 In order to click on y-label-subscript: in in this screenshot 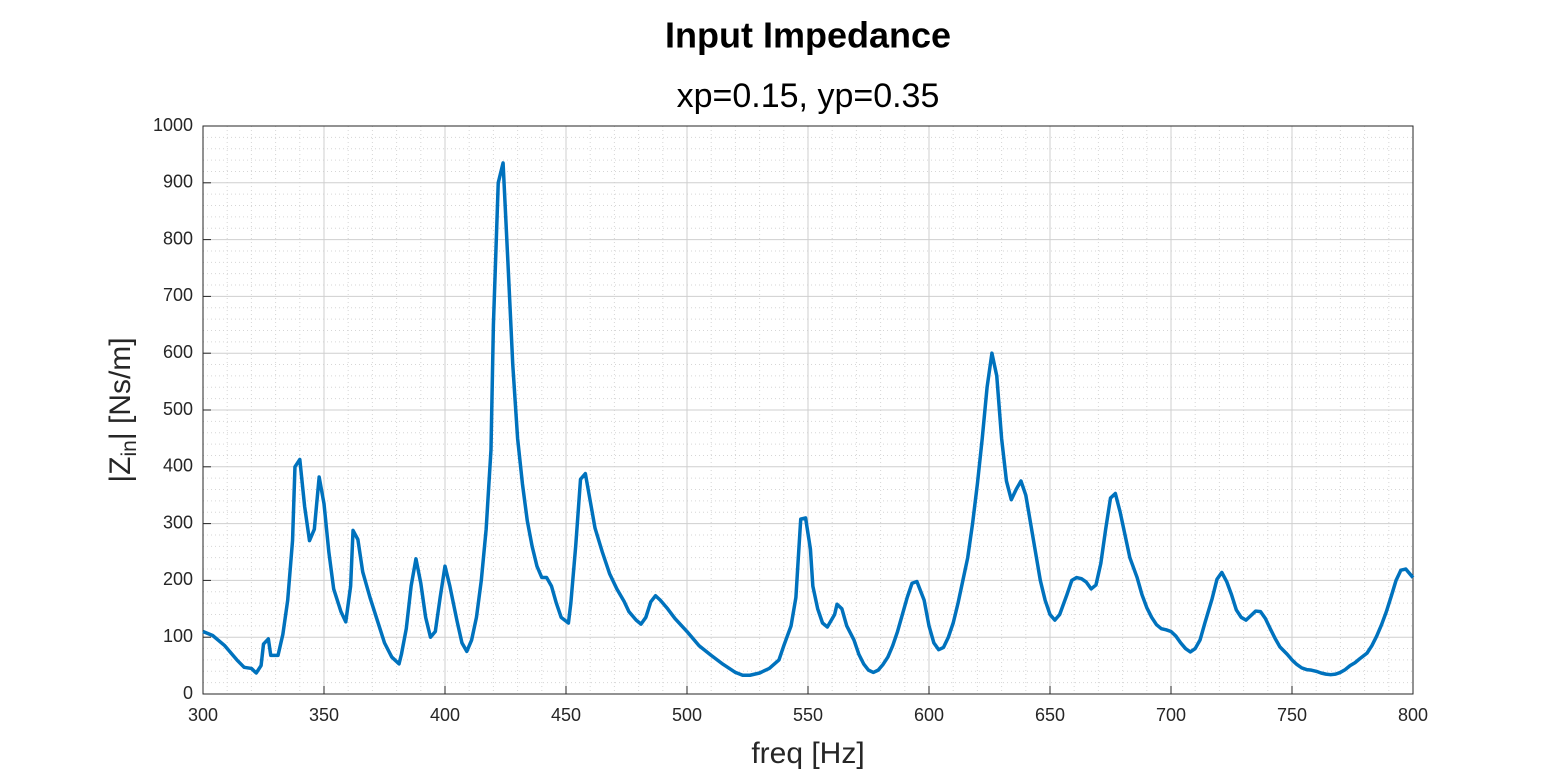, I will do `click(129, 448)`.